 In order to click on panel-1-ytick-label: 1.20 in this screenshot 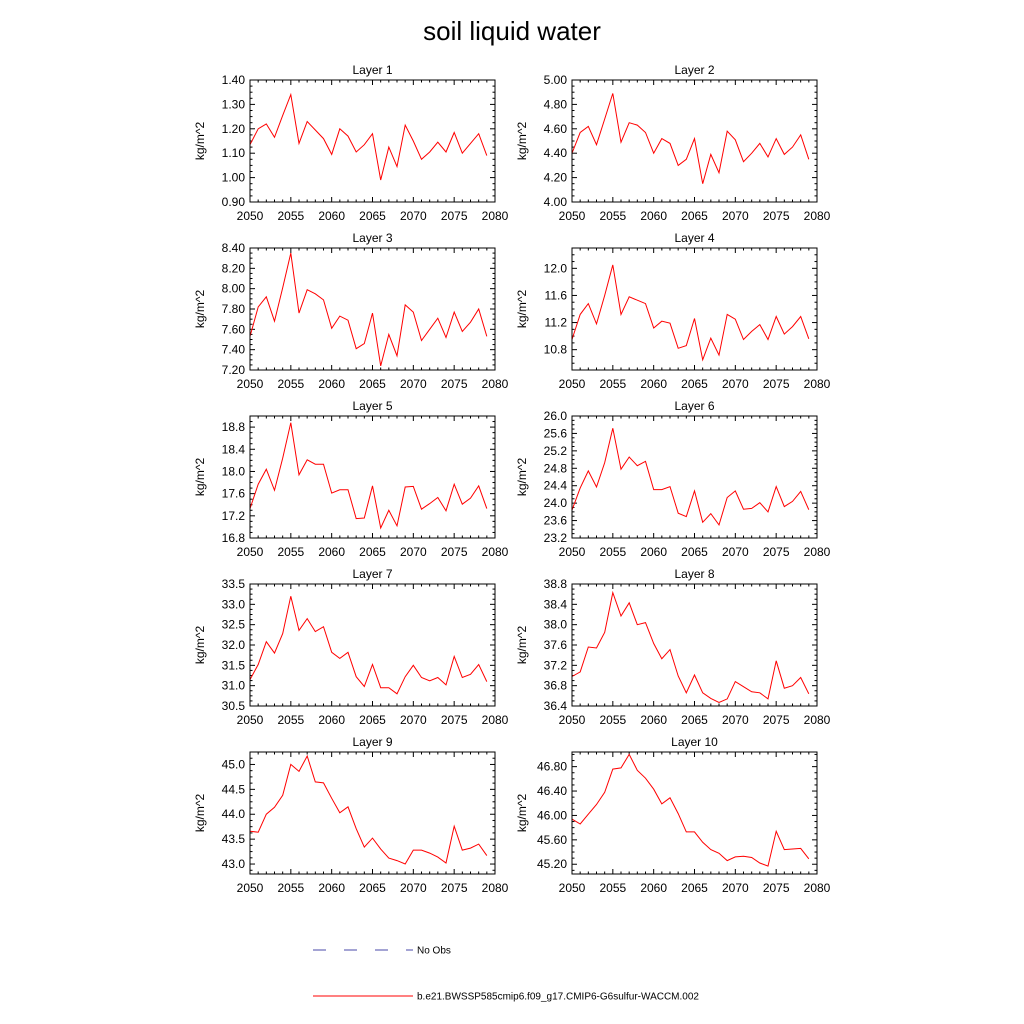, I will do `click(234, 129)`.